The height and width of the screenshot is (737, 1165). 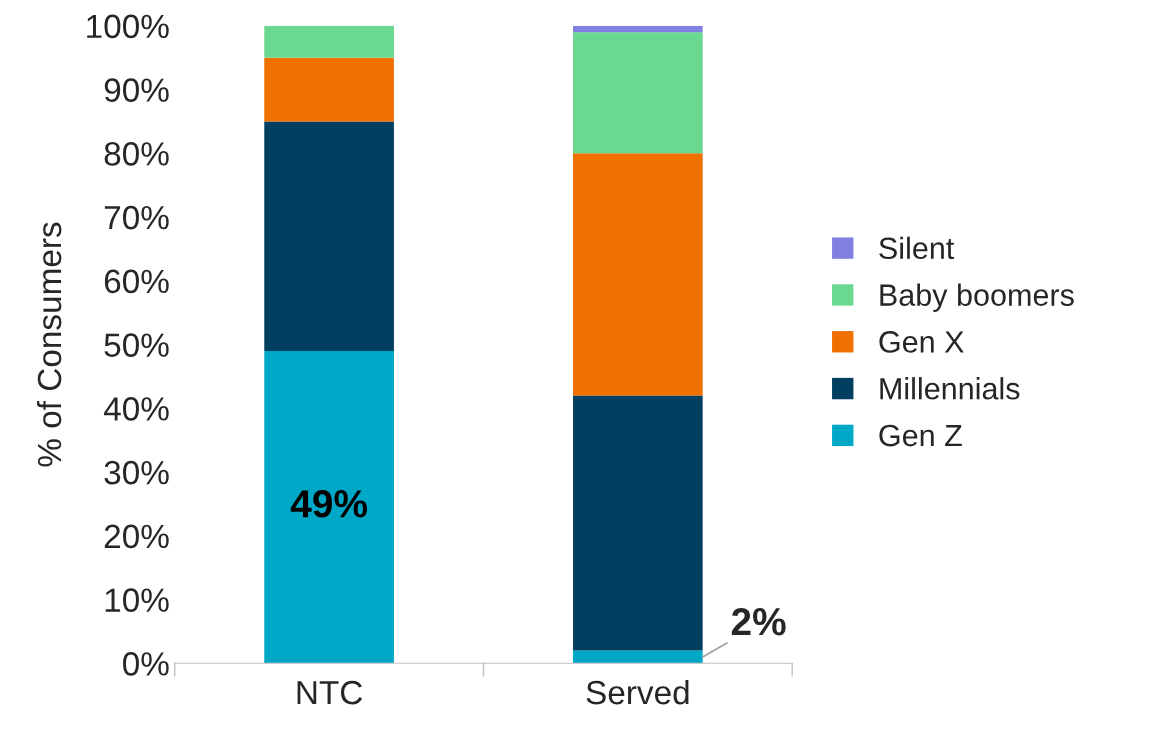 What do you see at coordinates (917, 248) in the screenshot?
I see `legend-label: Silent` at bounding box center [917, 248].